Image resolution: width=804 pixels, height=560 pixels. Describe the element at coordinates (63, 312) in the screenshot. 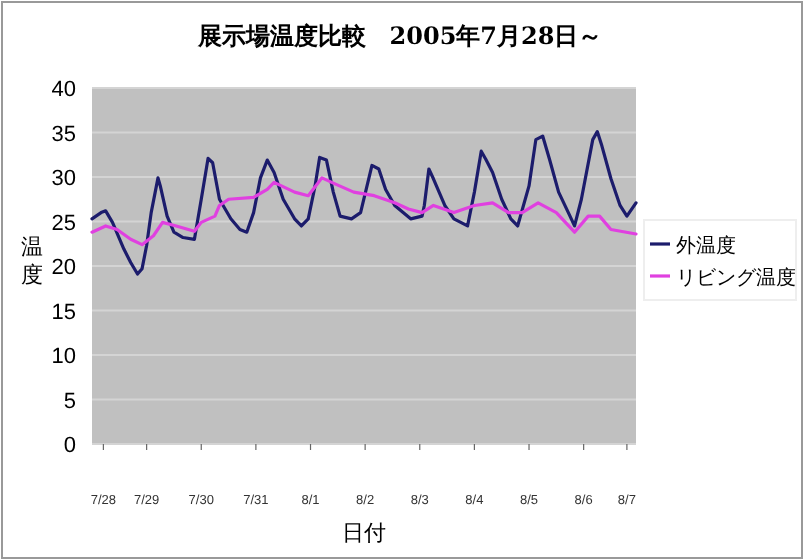

I see `y-tick-label: 15` at that location.